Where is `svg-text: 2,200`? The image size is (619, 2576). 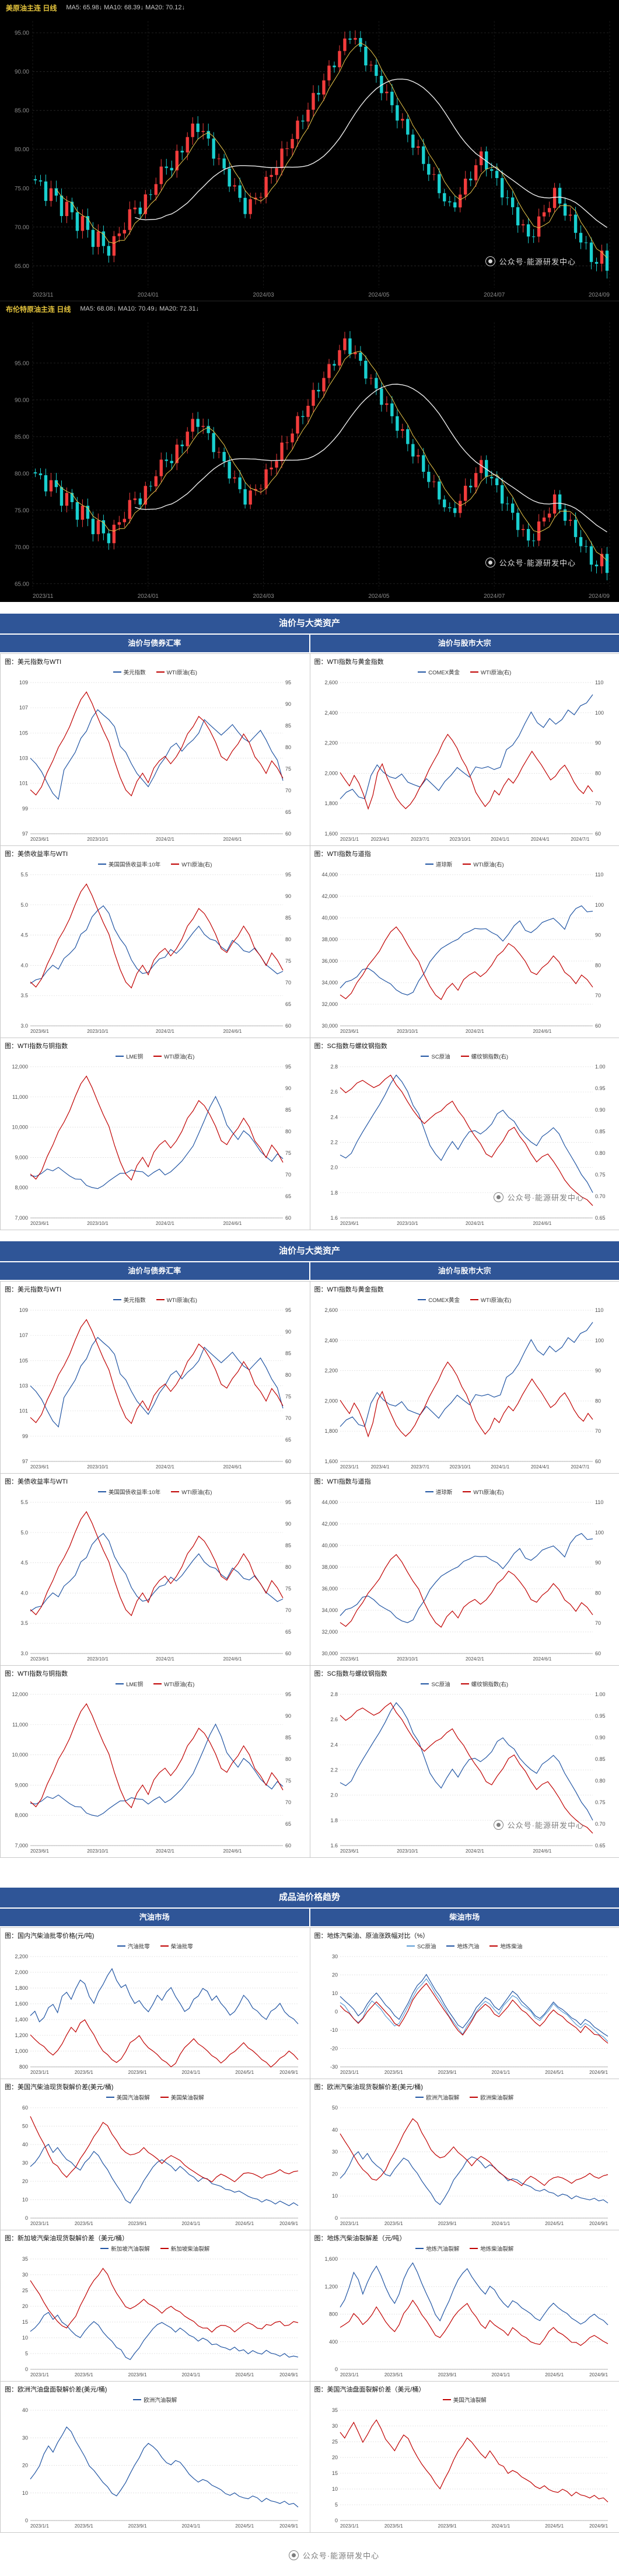 svg-text: 2,200 is located at coordinates (21, 1956).